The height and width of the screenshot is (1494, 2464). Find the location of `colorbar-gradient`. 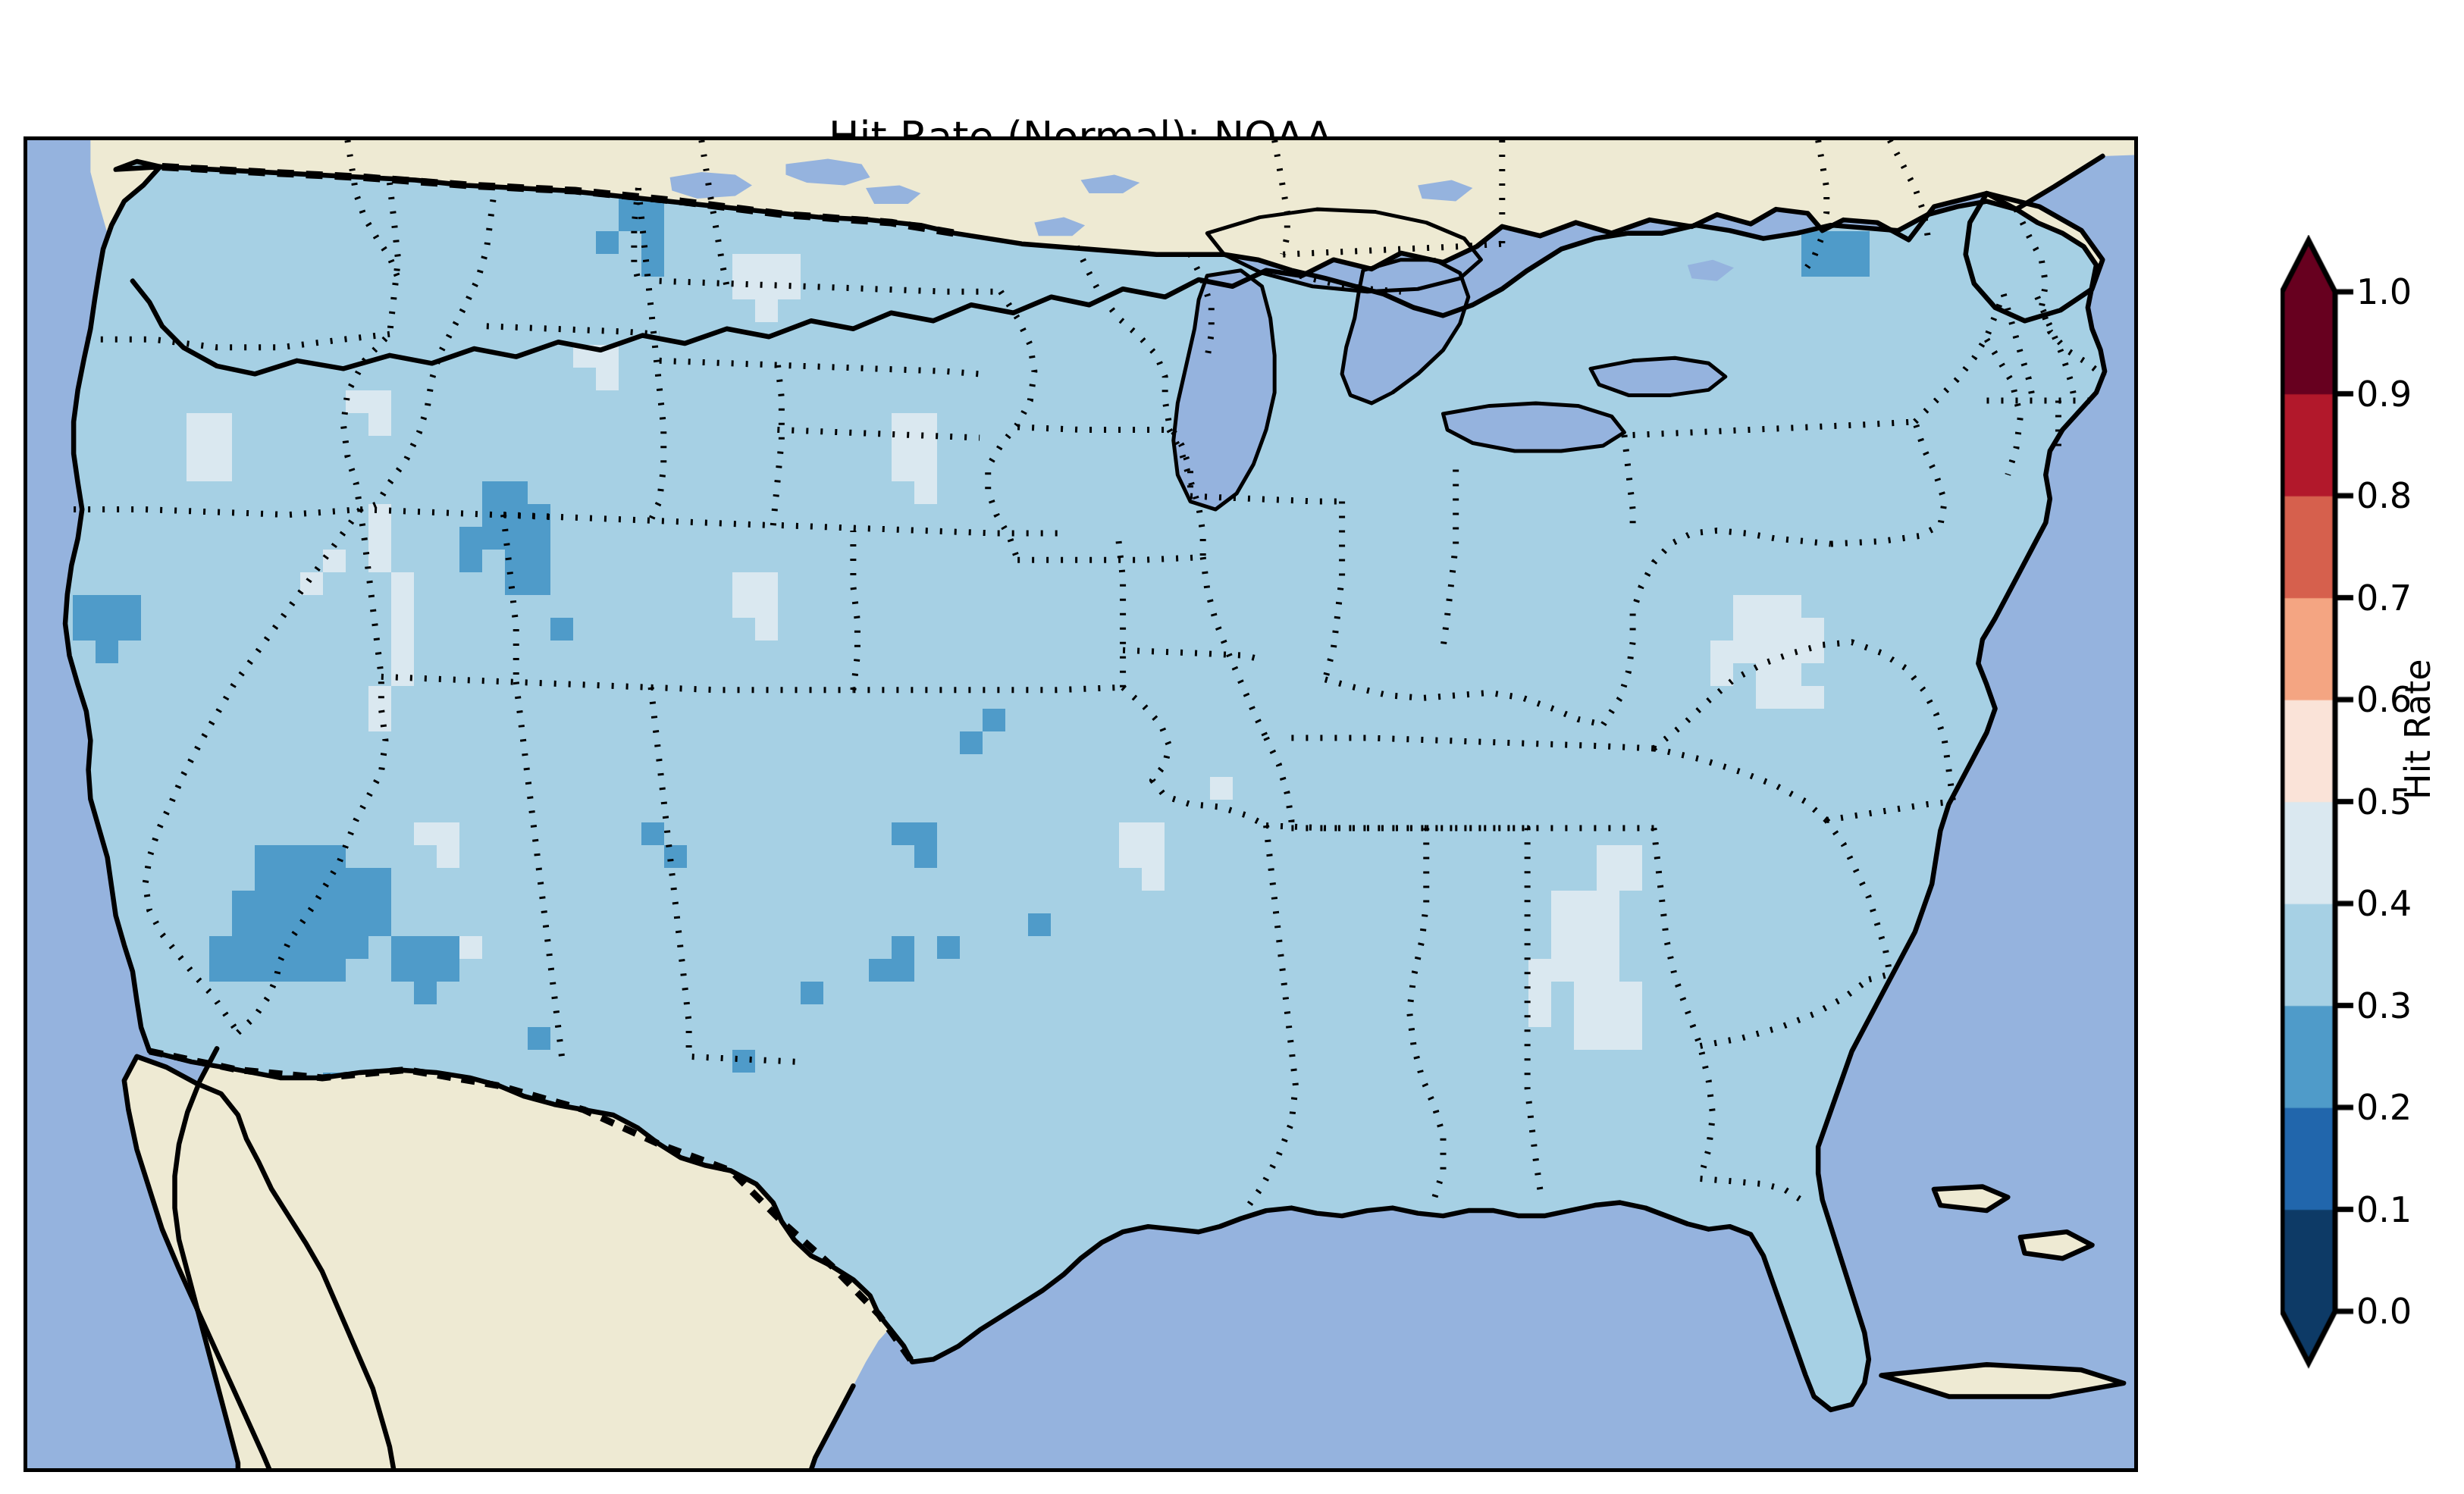

colorbar-gradient is located at coordinates (2371, 803).